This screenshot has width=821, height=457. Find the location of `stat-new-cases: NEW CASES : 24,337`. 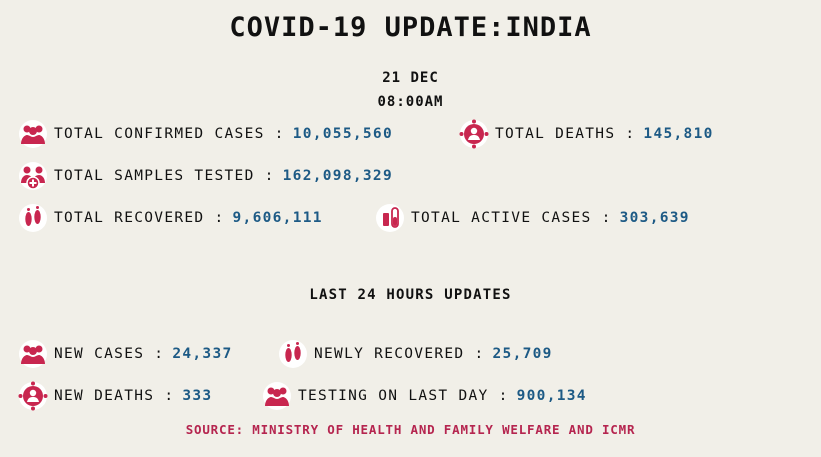

stat-new-cases: NEW CASES : 24,337 is located at coordinates (125, 354).